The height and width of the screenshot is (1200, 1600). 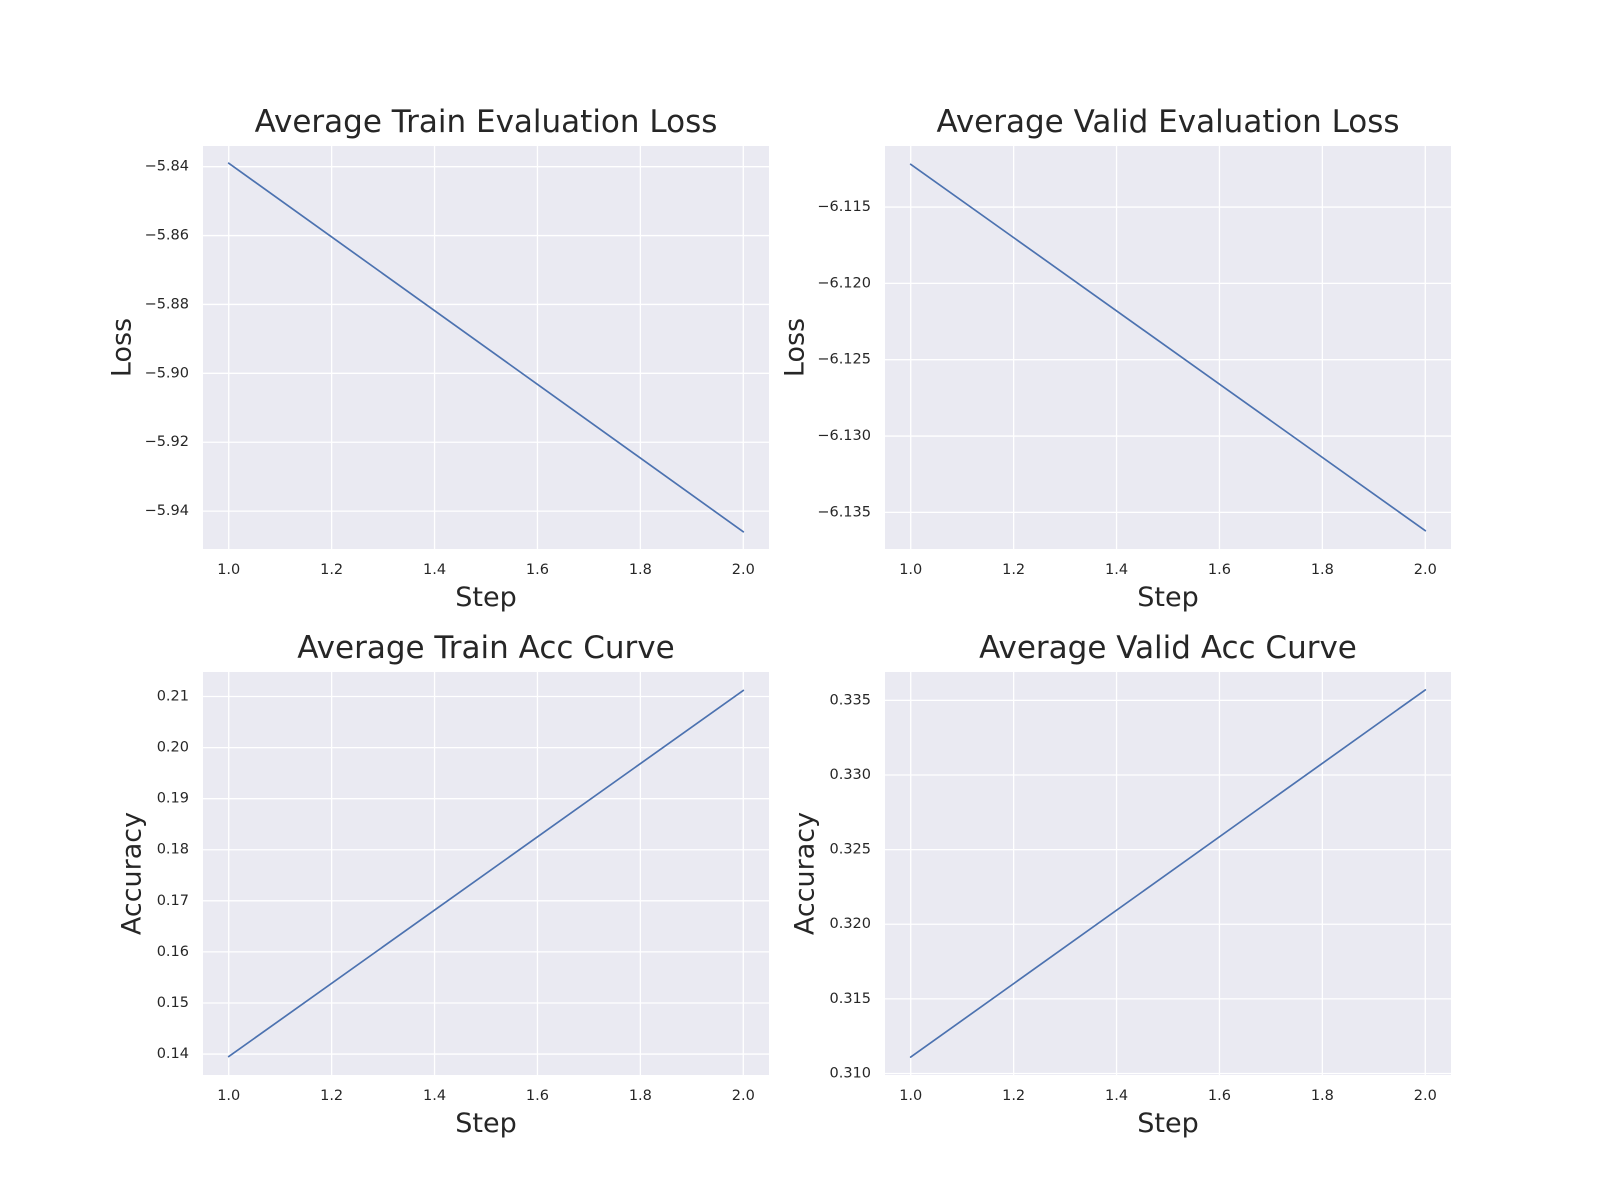 What do you see at coordinates (844, 283) in the screenshot?
I see `y-tick-label: −6.120` at bounding box center [844, 283].